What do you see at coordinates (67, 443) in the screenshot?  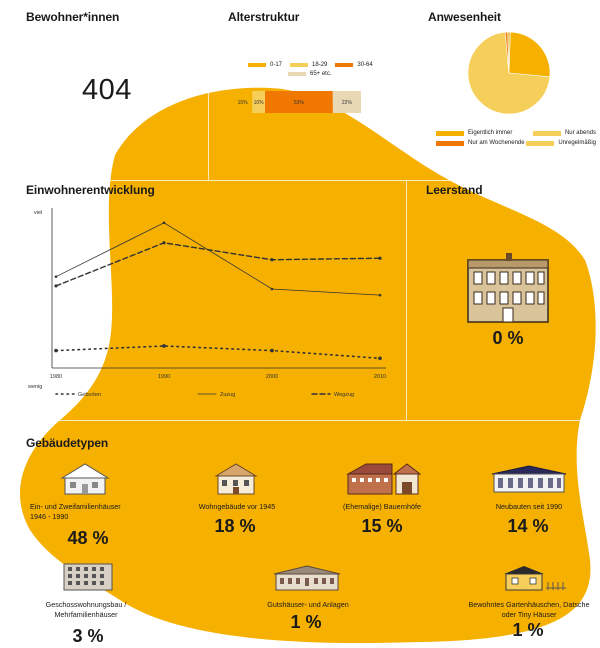 I see `gebaeudetypen-title: Gebäudetypen` at bounding box center [67, 443].